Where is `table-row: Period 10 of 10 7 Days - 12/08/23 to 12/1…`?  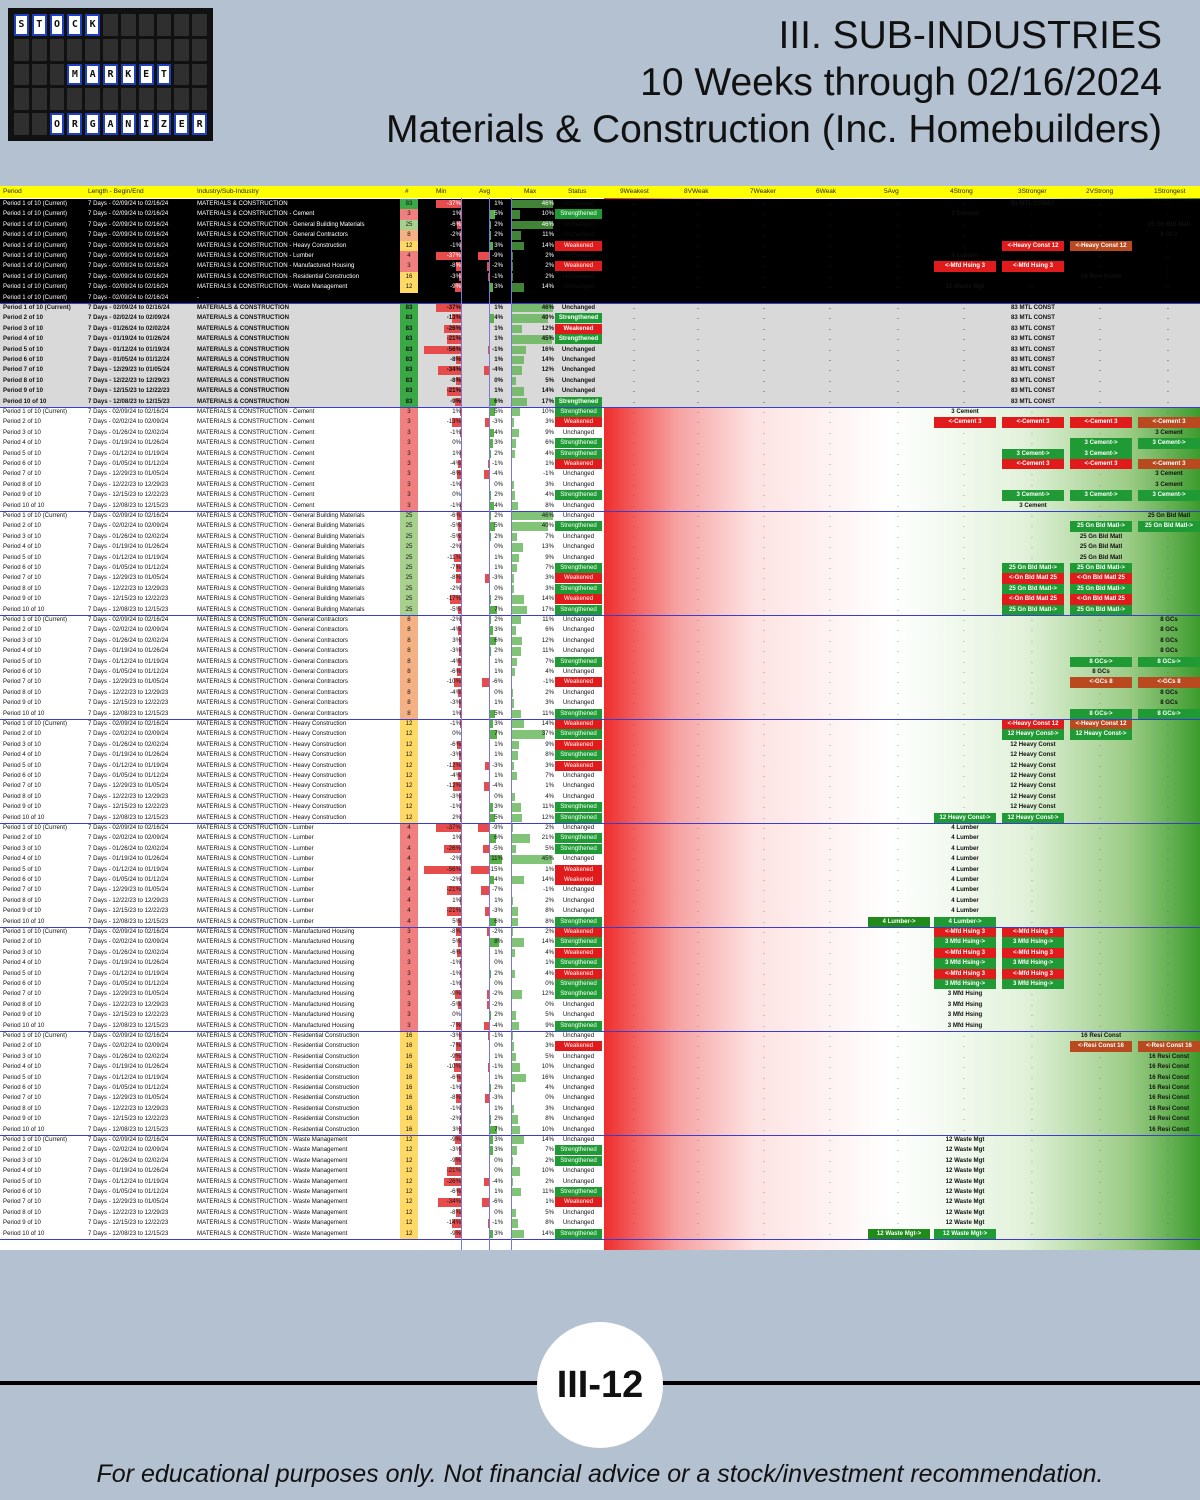
table-row: Period 10 of 10 7 Days - 12/08/23 to 12/1… is located at coordinates (600, 1233).